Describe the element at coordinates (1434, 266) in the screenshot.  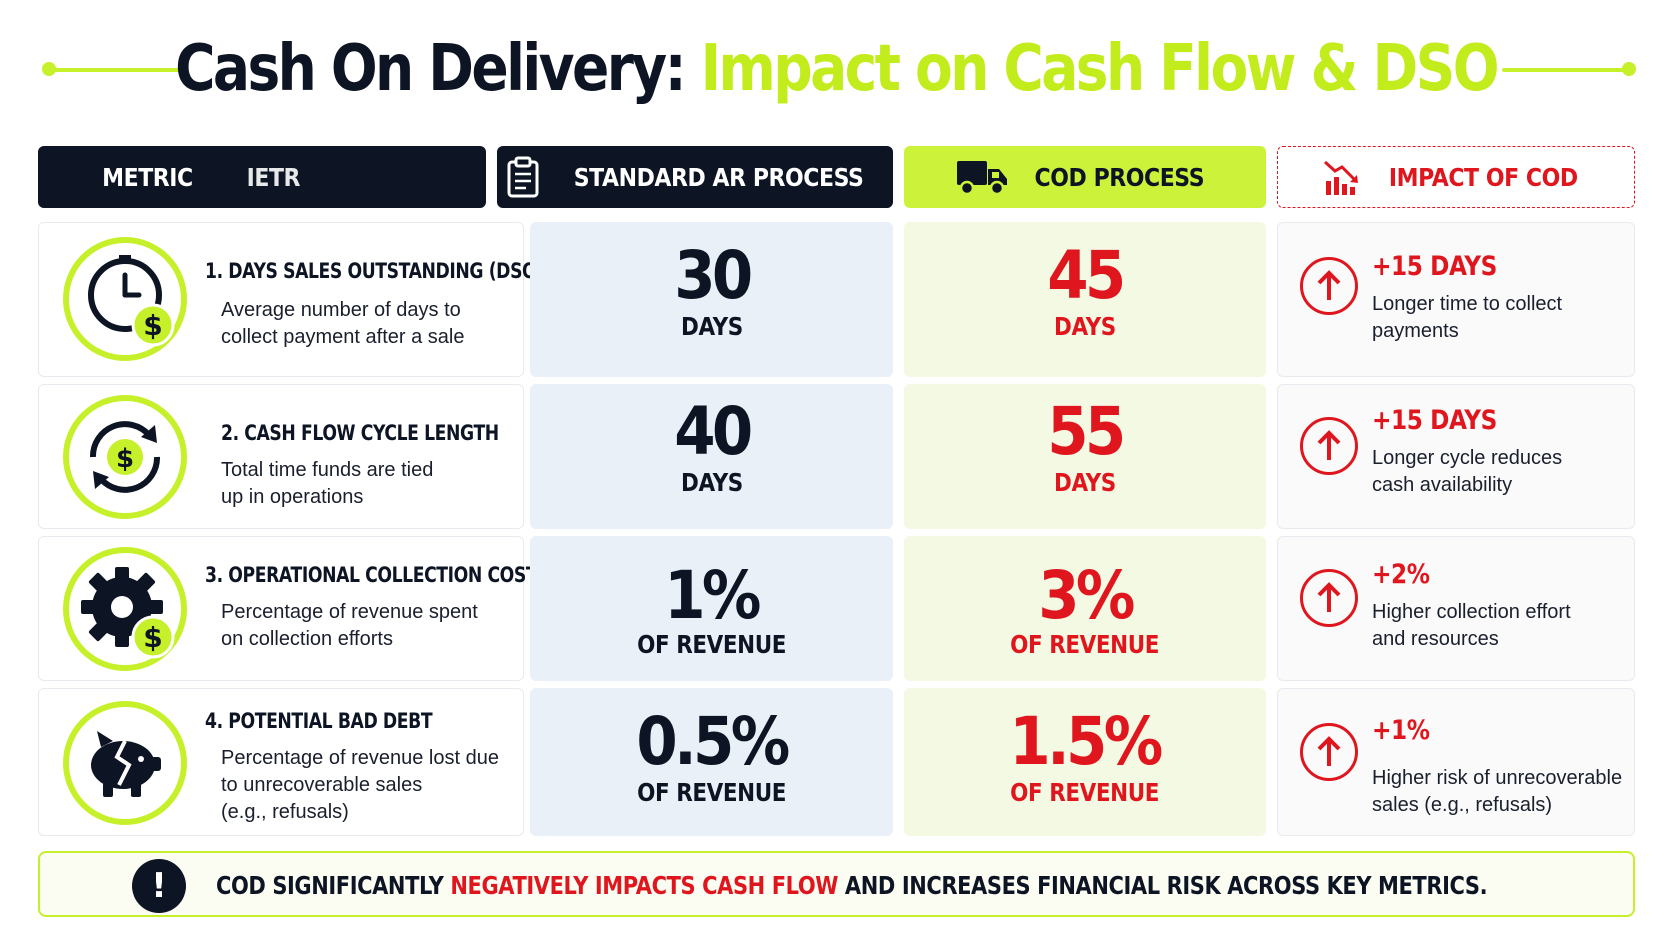
I see `impact-value: +15 DAYS` at that location.